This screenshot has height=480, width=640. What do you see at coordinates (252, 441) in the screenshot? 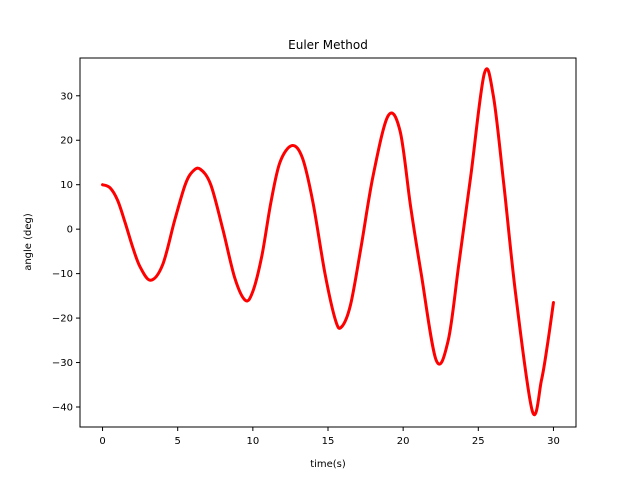
I see `x-tick-label: 10` at bounding box center [252, 441].